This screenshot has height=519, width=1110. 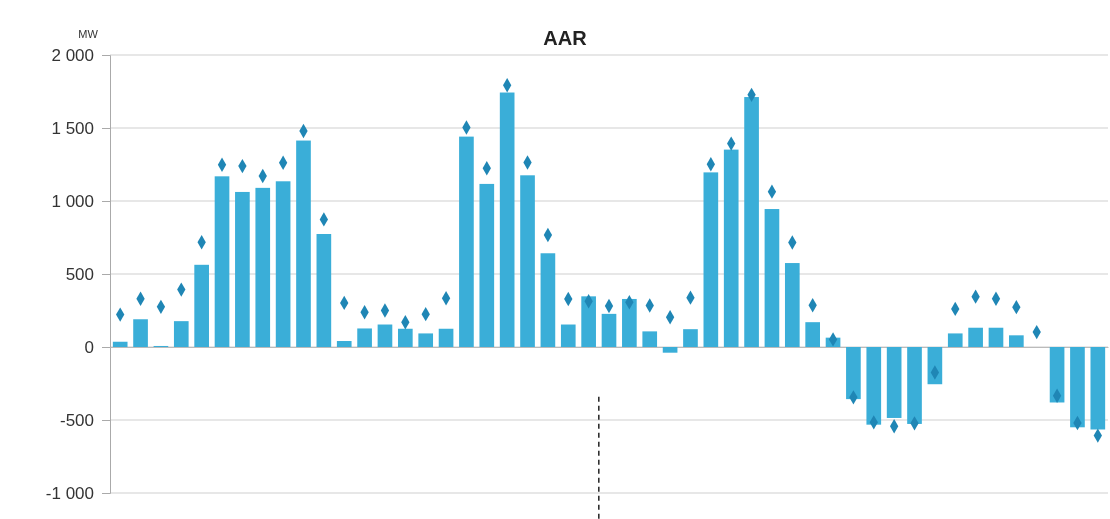 I want to click on chart-title: AAR, so click(x=565, y=38).